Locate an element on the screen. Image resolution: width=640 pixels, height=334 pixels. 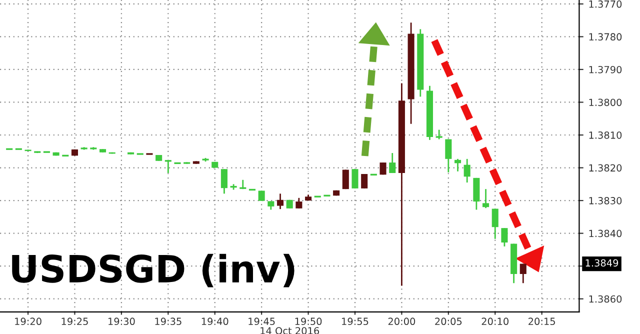
text: USDSGD (inv) is located at coordinates (153, 271).